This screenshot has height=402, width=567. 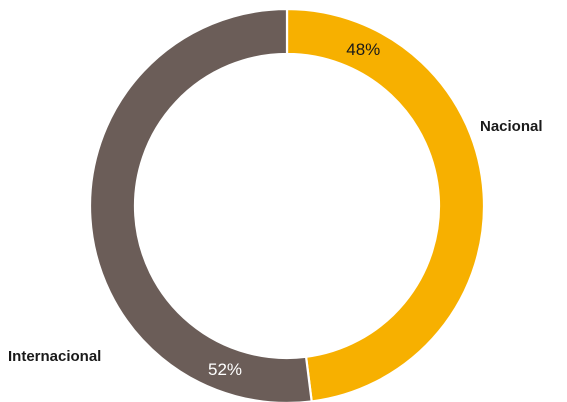 What do you see at coordinates (363, 49) in the screenshot?
I see `value-label-nacional: 48%` at bounding box center [363, 49].